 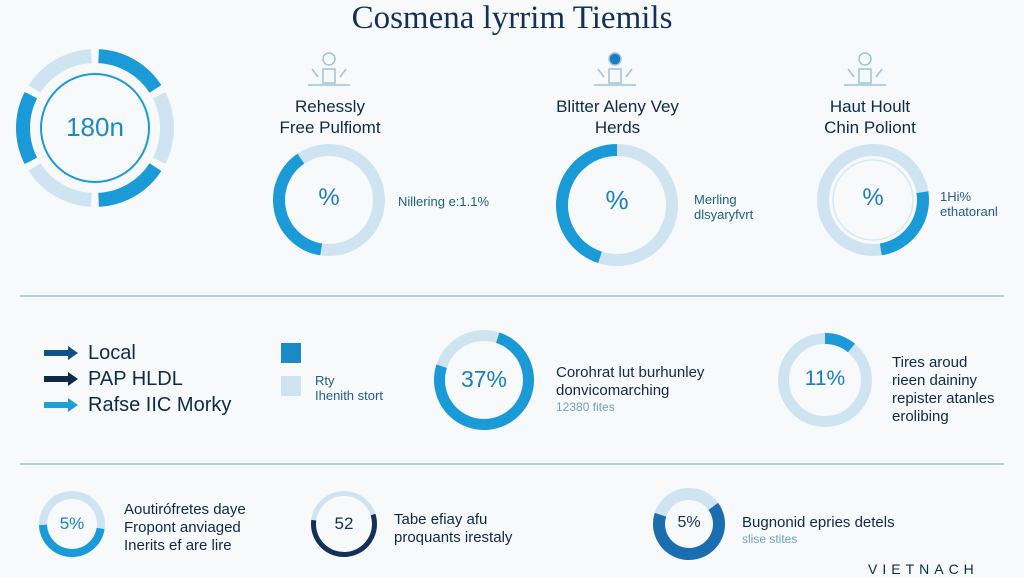 I want to click on donut-chart-c1, so click(x=329, y=200).